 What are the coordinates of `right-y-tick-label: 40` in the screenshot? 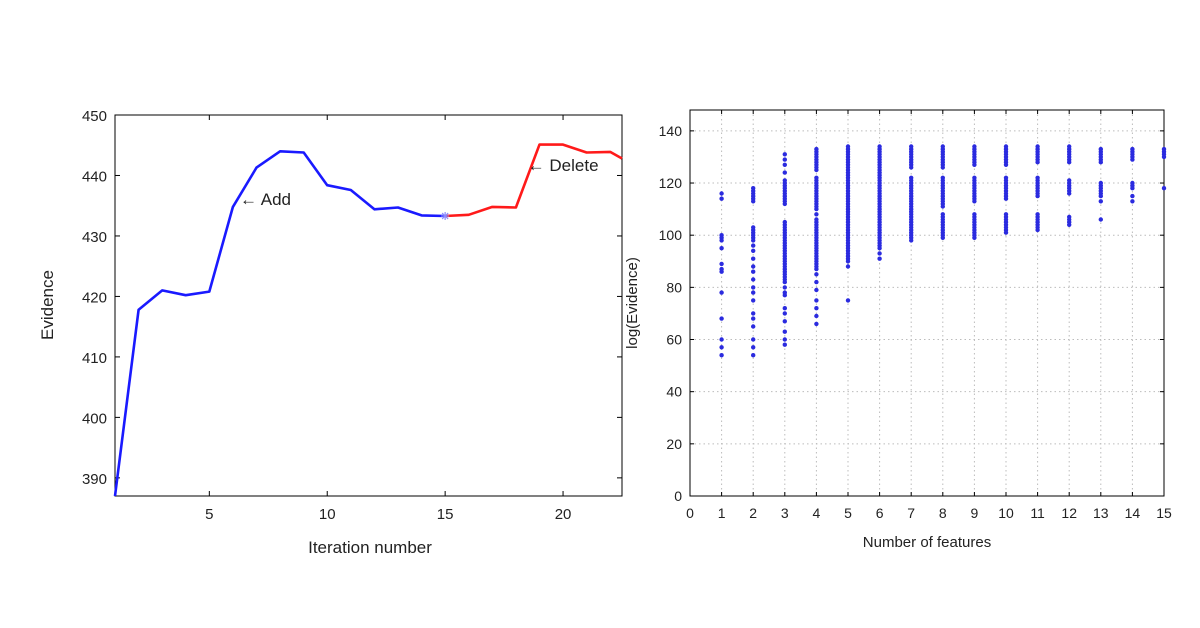 It's located at (674, 392).